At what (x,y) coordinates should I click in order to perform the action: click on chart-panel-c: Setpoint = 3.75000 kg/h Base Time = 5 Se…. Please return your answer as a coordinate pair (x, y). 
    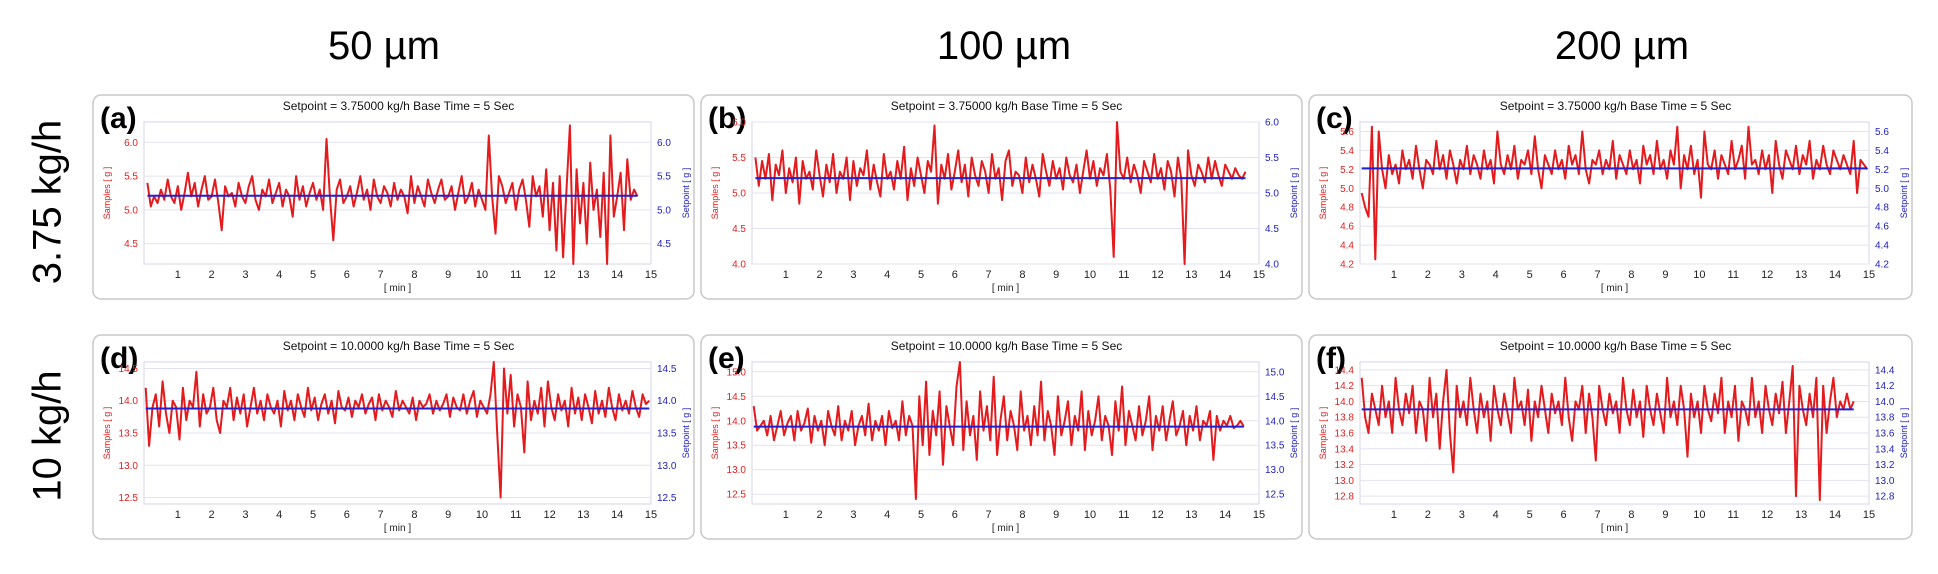
    Looking at the image, I should click on (1610, 197).